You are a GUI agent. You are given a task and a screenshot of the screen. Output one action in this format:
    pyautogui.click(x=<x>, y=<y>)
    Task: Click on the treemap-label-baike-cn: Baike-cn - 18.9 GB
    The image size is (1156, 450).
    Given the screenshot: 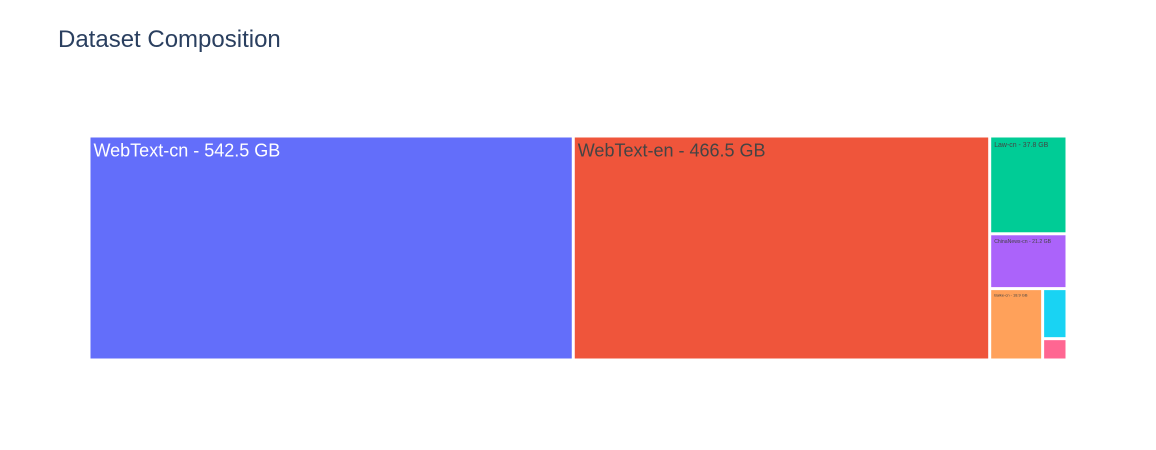 What is the action you would take?
    pyautogui.click(x=1011, y=295)
    